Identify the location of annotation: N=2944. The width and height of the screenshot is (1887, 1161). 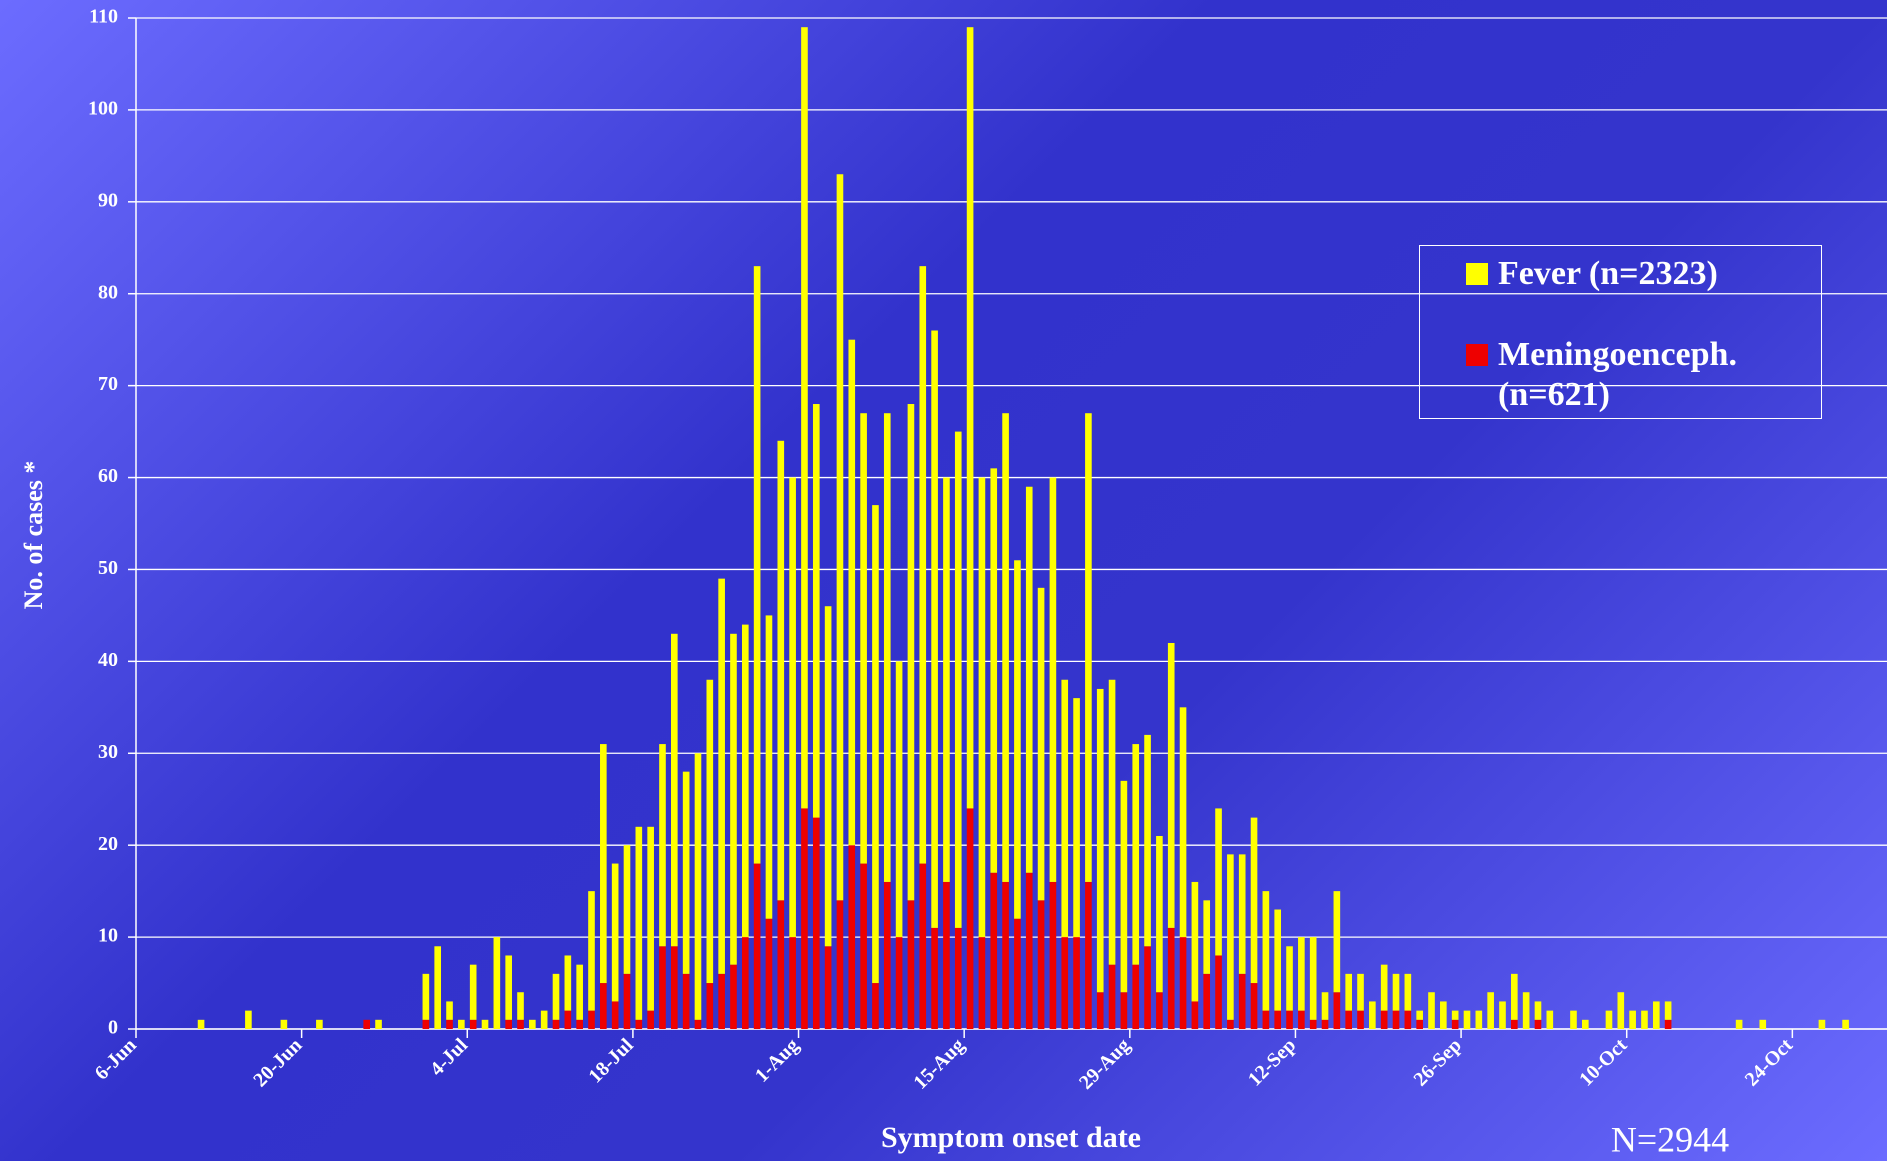
(1670, 1139).